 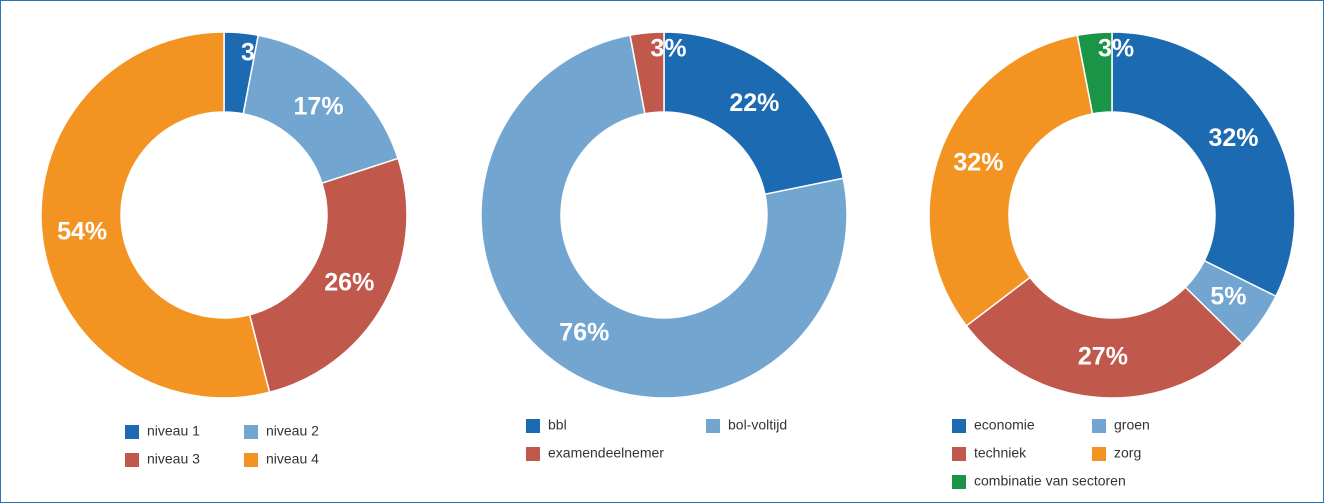 I want to click on legend-label: niveau 3, so click(x=173, y=459).